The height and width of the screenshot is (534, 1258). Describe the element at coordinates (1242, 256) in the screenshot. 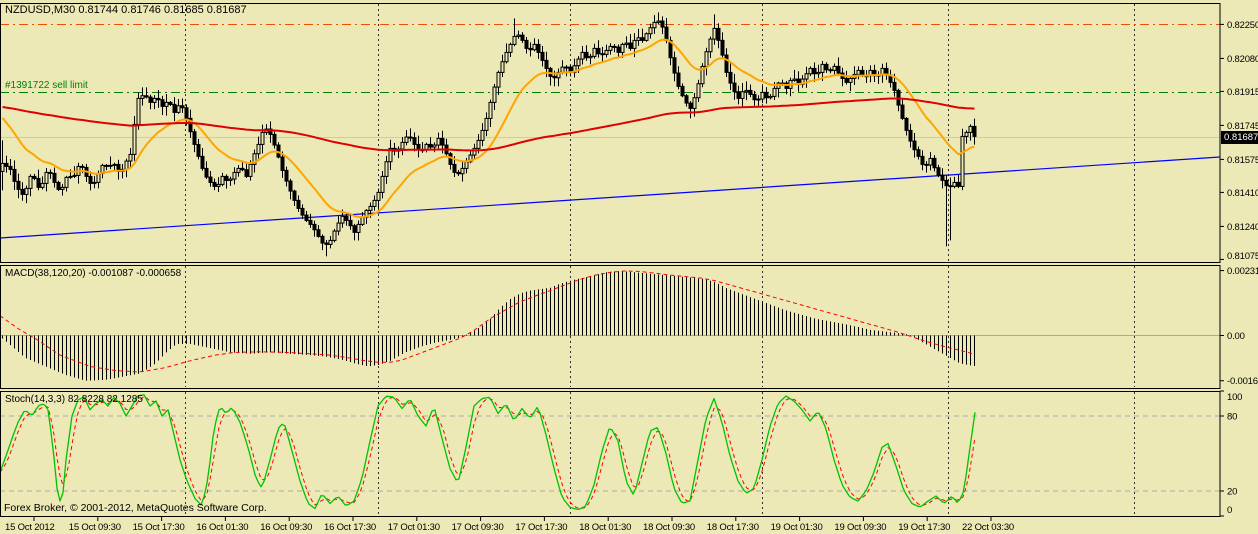

I see `price-axis-label: 0.81075` at that location.